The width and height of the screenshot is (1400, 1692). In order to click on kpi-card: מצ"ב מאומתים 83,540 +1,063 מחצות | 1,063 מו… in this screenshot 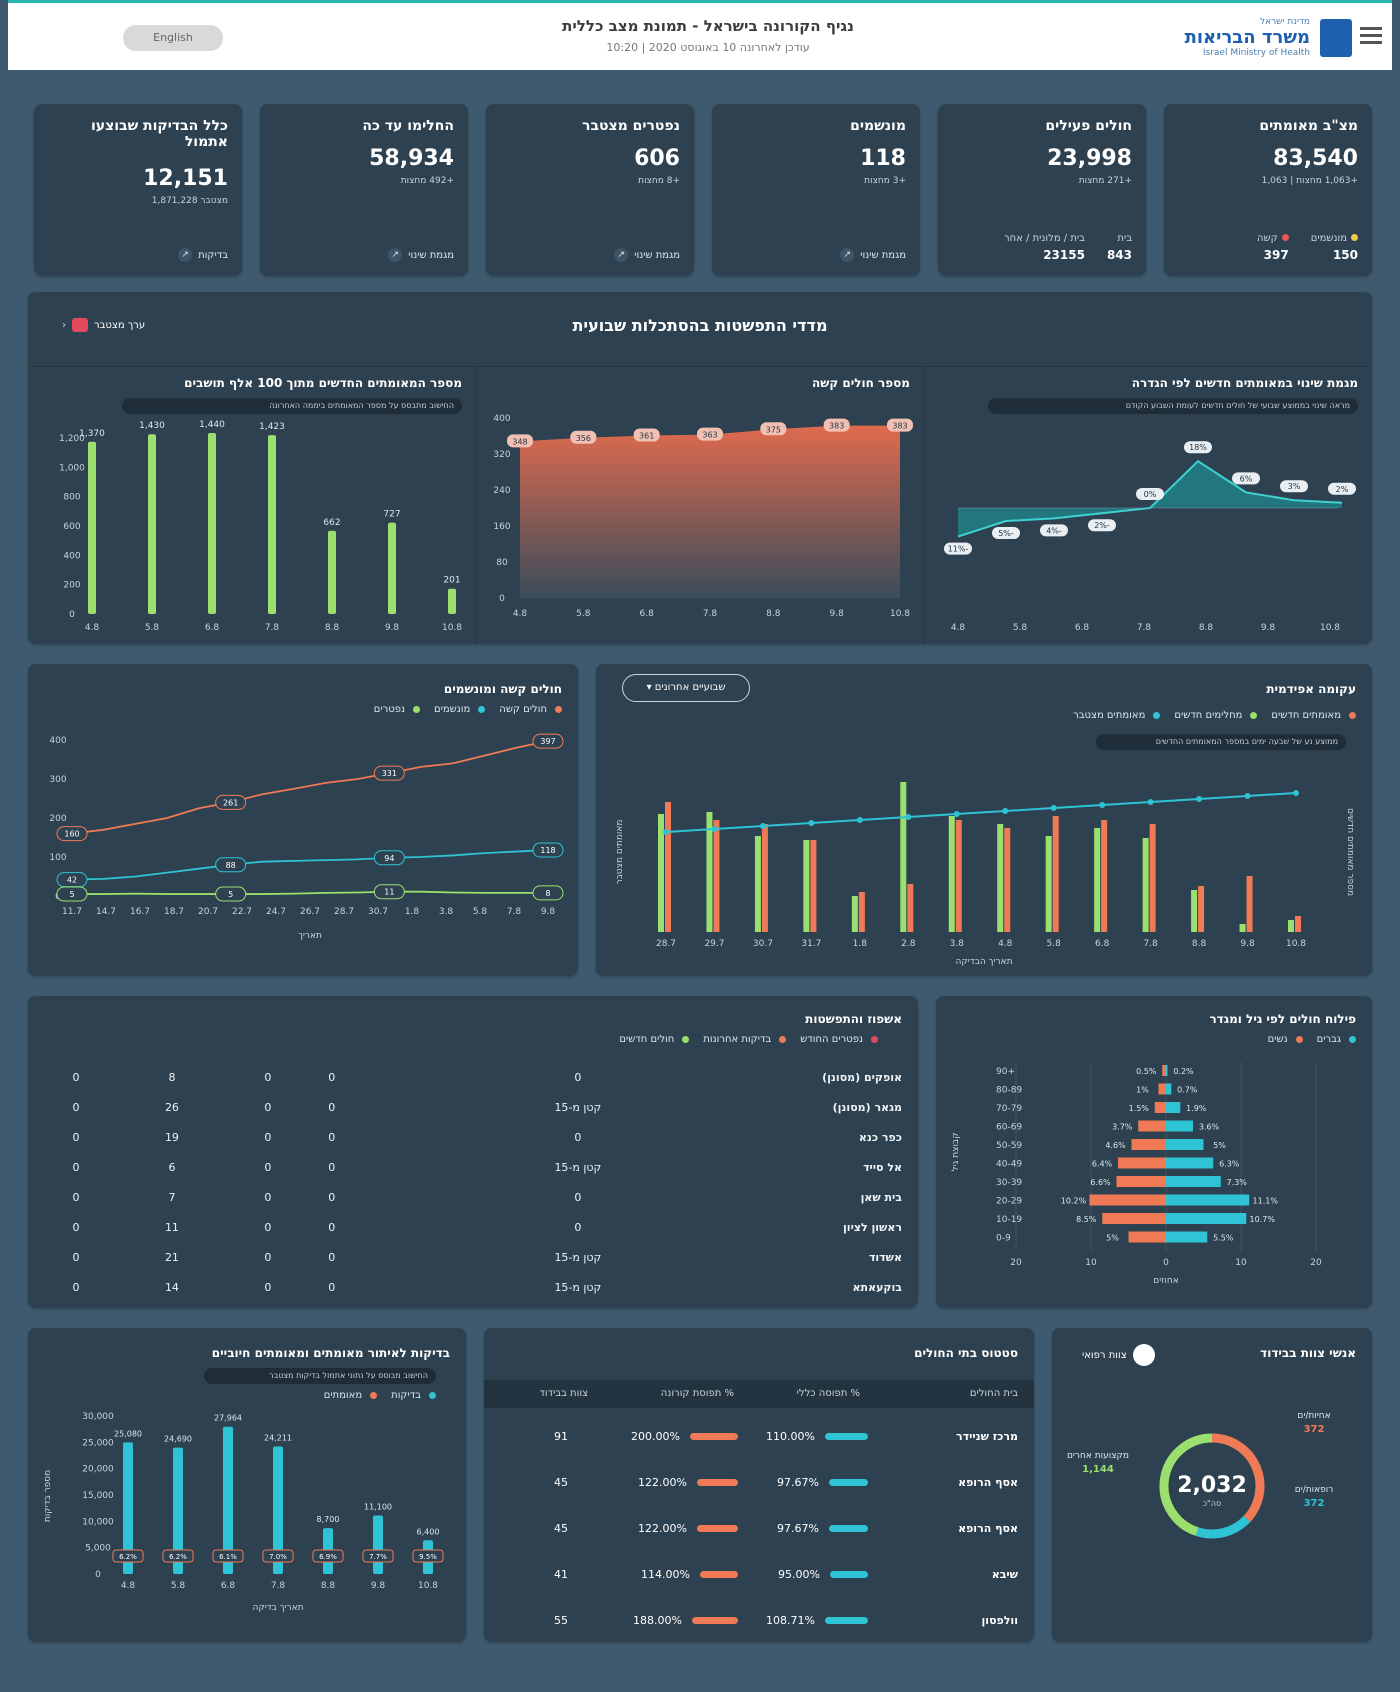, I will do `click(1268, 190)`.